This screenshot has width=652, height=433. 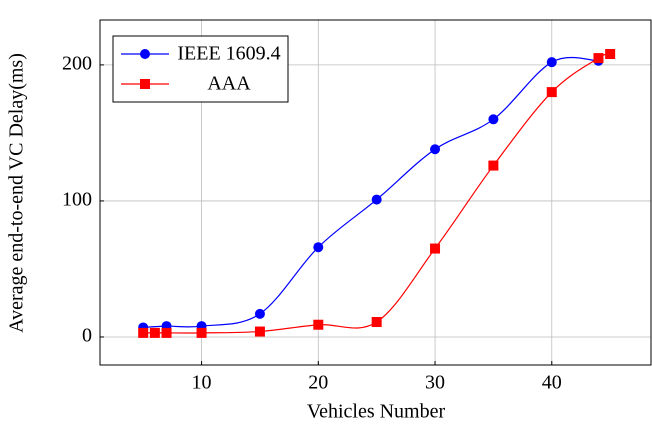 I want to click on y-tick-label: 100, so click(x=77, y=200).